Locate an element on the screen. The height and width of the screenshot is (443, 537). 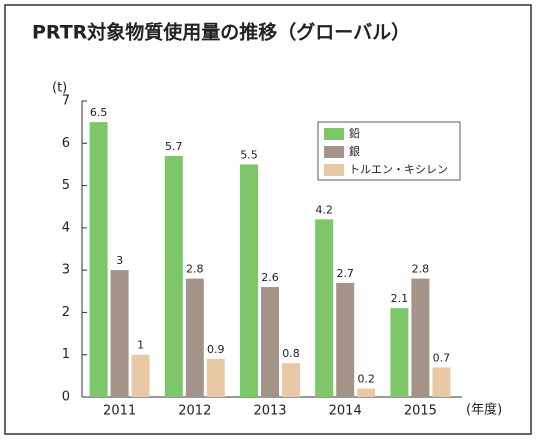
y-tick-label: 7 is located at coordinates (66, 101).